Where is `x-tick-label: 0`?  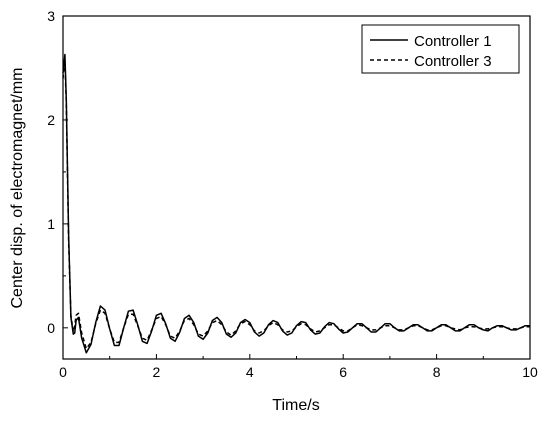
x-tick-label: 0 is located at coordinates (63, 372).